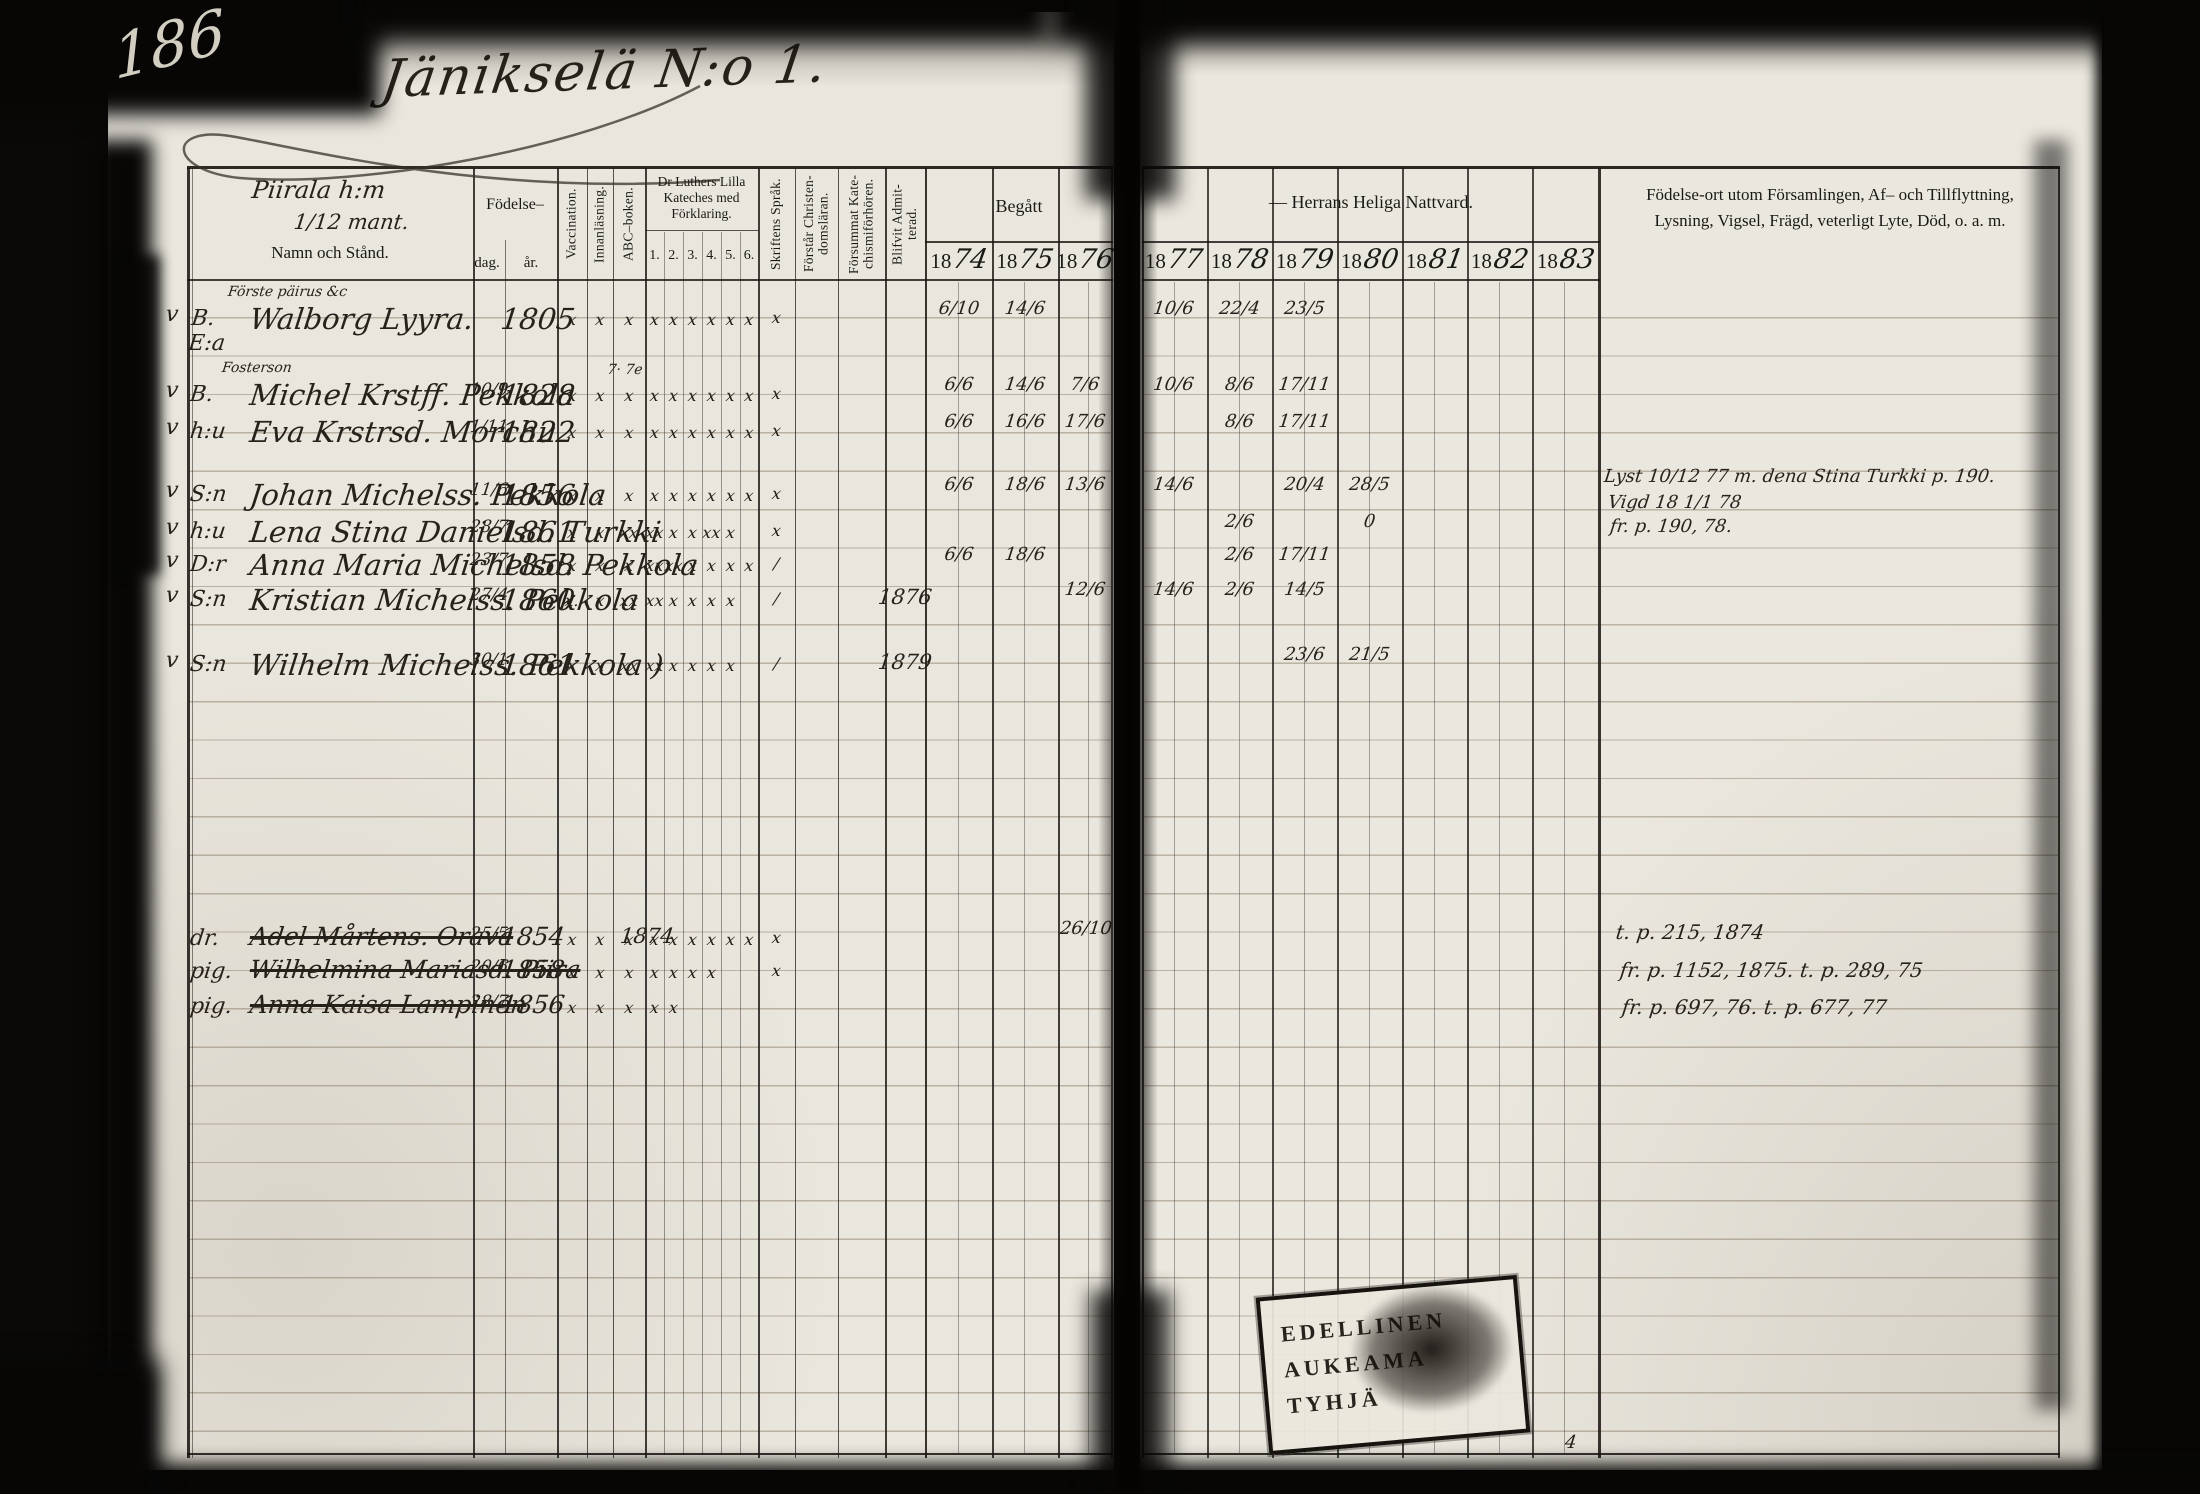 This screenshot has height=1494, width=2200. I want to click on communion-mark: 26/10, so click(1086, 928).